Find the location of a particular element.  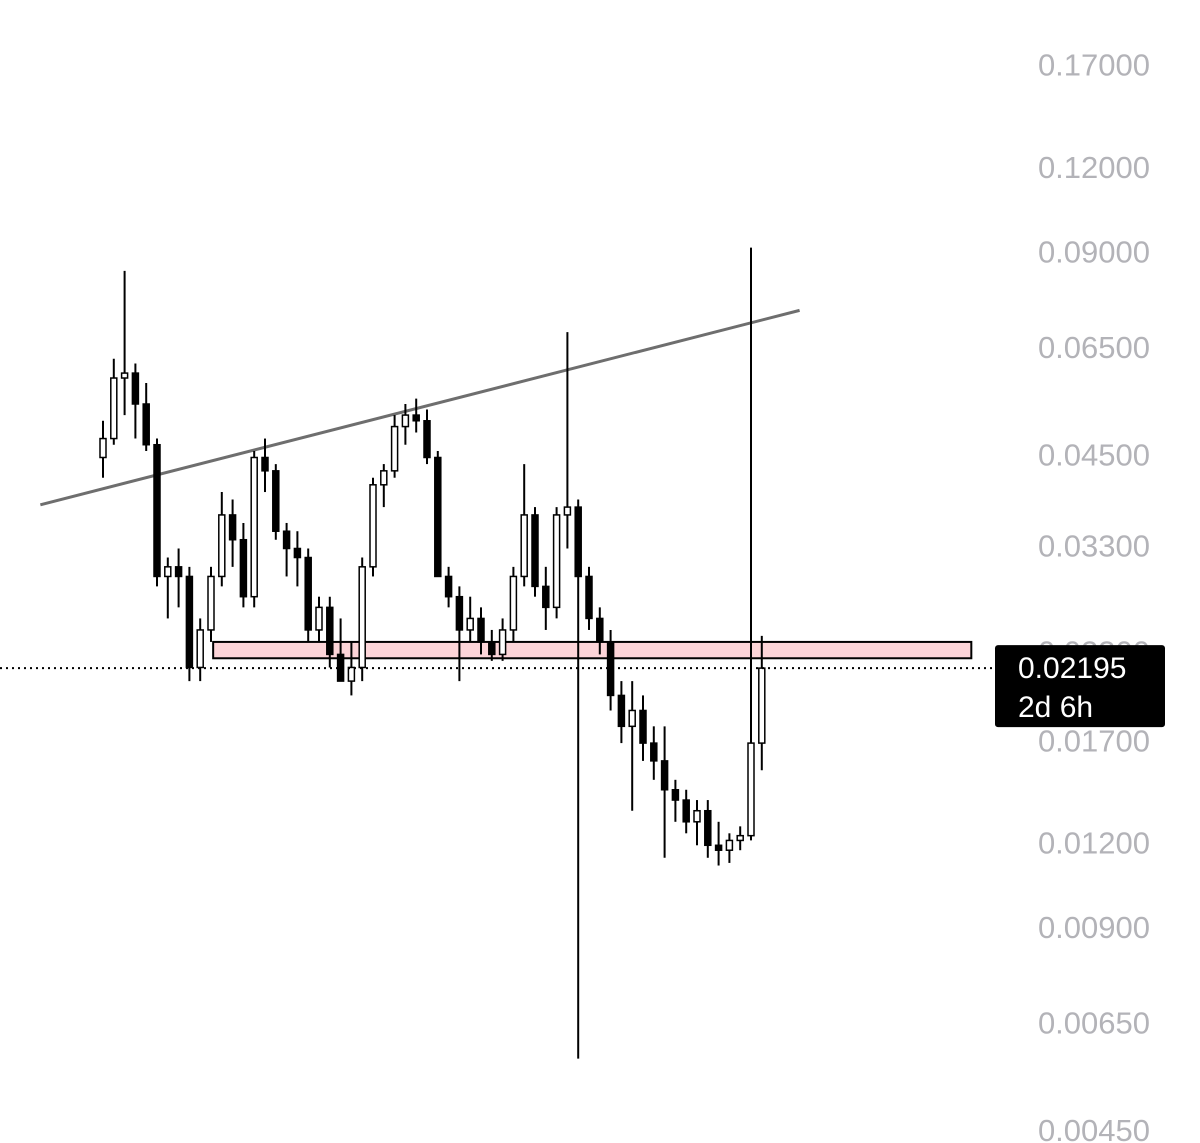

y-tick-label: 0.09000 is located at coordinates (1094, 251).